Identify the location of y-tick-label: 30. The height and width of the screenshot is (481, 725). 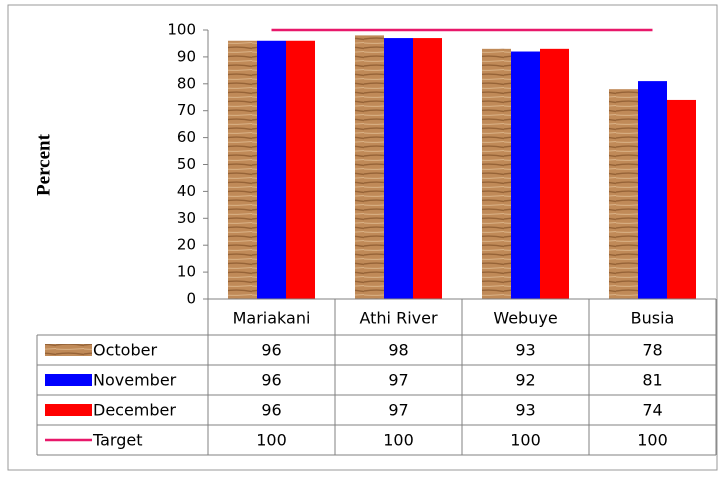
(186, 218).